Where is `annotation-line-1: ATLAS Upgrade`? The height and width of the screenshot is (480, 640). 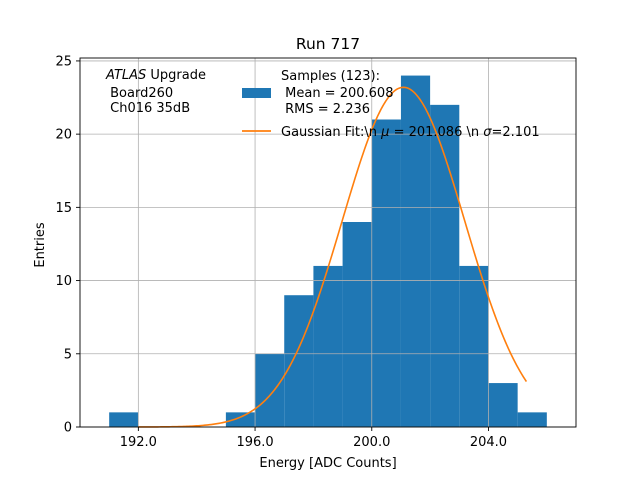 annotation-line-1: ATLAS Upgrade is located at coordinates (155, 75).